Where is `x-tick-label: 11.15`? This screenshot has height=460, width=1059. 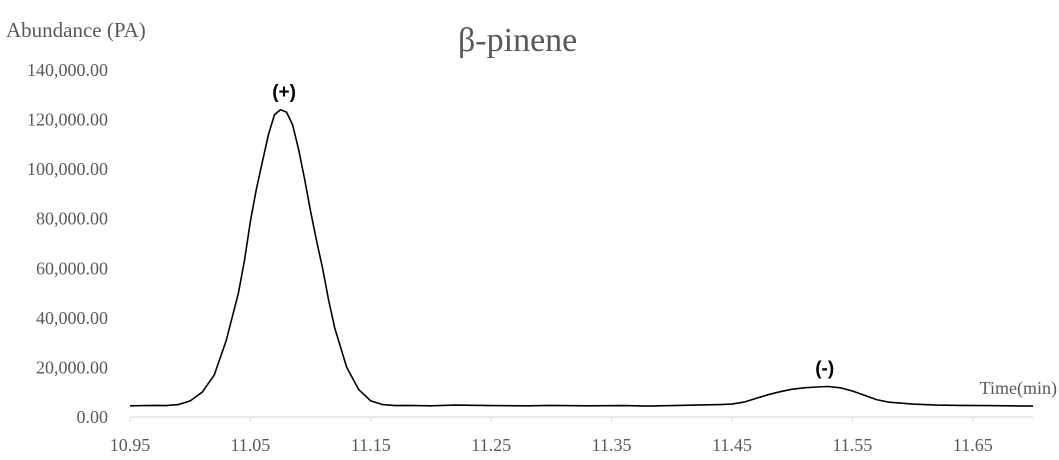 x-tick-label: 11.15 is located at coordinates (371, 445).